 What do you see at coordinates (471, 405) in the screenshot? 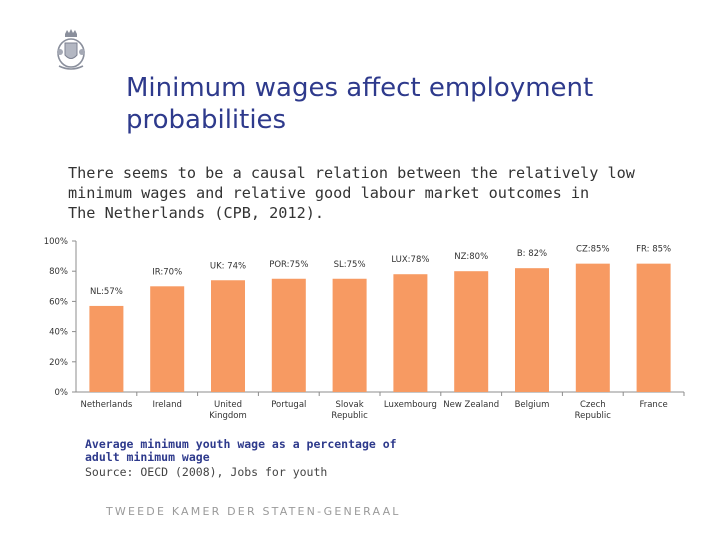
I see `category-label: New Zealand` at bounding box center [471, 405].